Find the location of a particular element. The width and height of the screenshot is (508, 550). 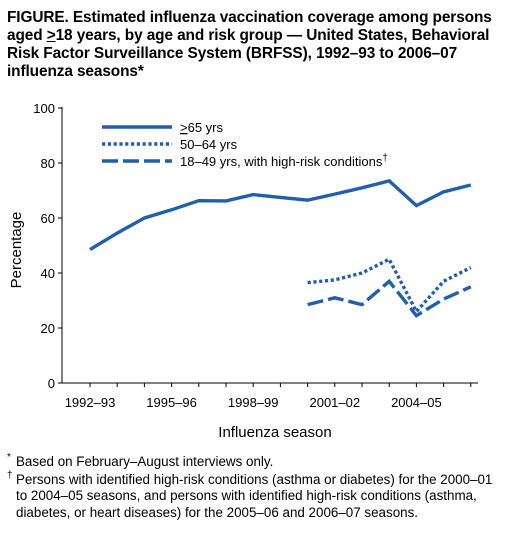

legend-label-1: >65 yrs is located at coordinates (201, 127).